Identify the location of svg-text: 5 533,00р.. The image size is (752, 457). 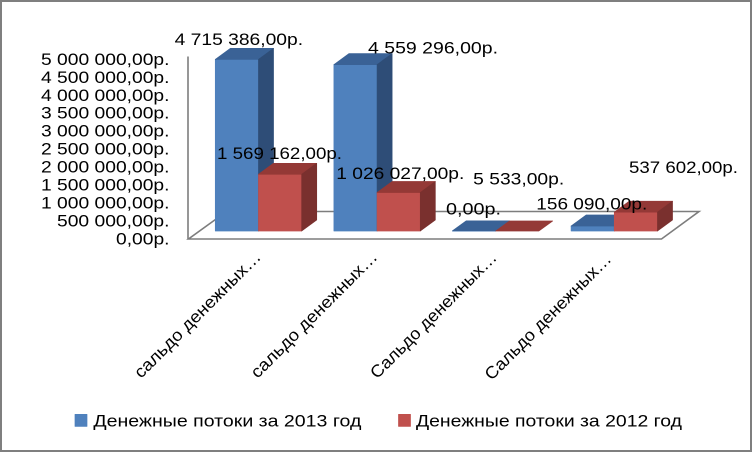
(518, 178).